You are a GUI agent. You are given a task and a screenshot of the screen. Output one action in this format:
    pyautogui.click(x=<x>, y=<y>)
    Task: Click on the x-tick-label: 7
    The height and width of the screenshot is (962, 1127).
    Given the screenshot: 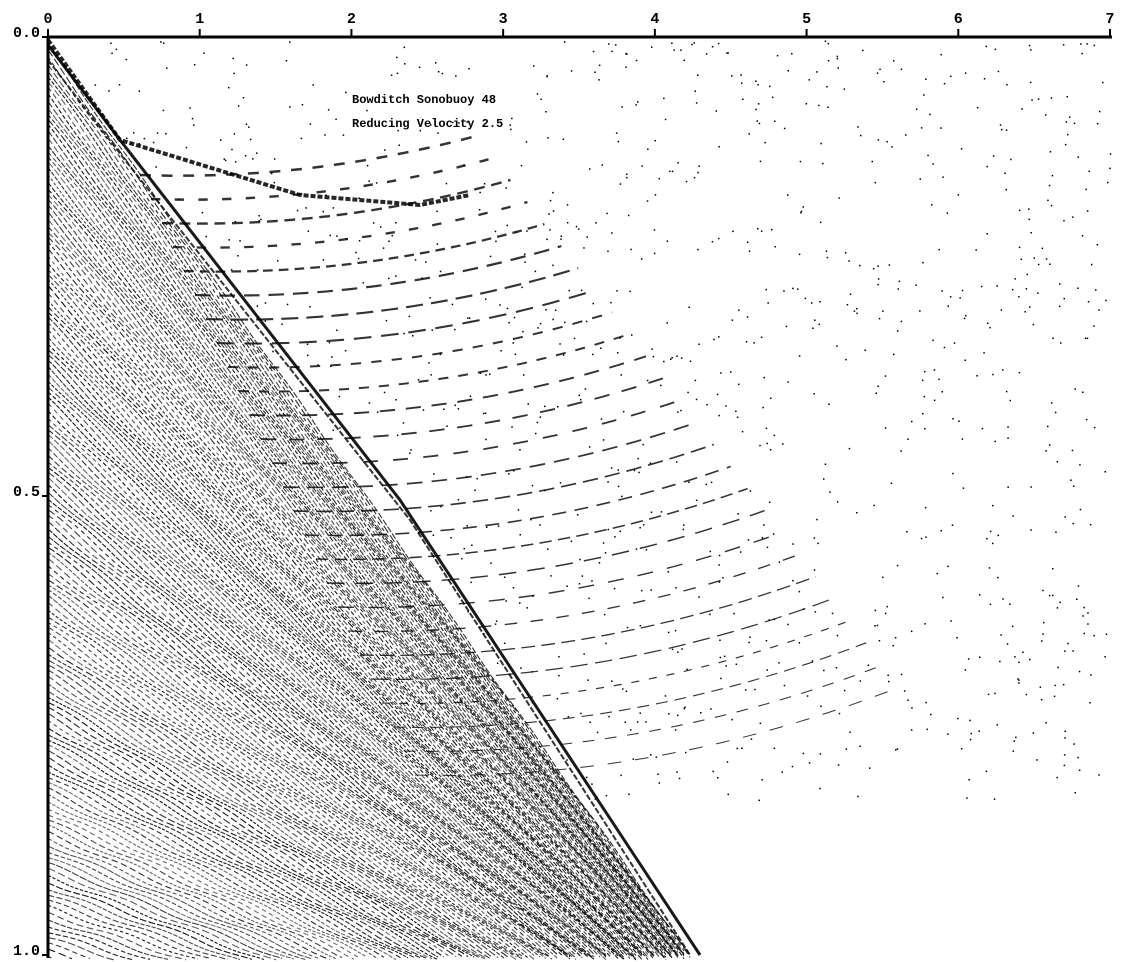 What is the action you would take?
    pyautogui.click(x=1109, y=19)
    